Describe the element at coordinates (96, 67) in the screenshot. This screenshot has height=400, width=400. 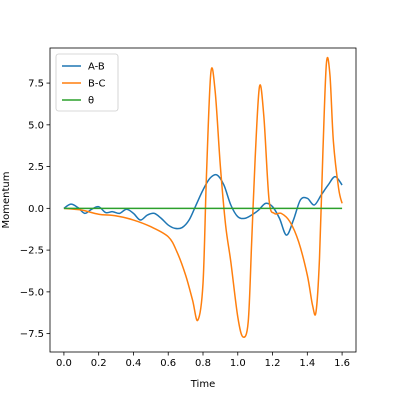
I see `legend-label: A-B` at that location.